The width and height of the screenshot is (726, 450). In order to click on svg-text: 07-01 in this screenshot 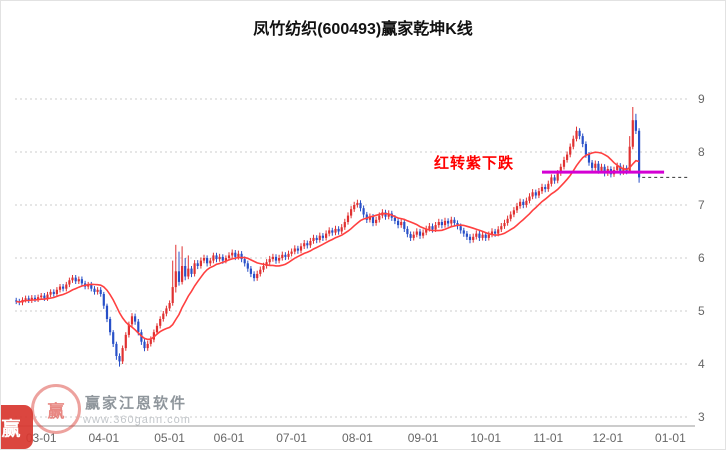, I will do `click(291, 438)`.